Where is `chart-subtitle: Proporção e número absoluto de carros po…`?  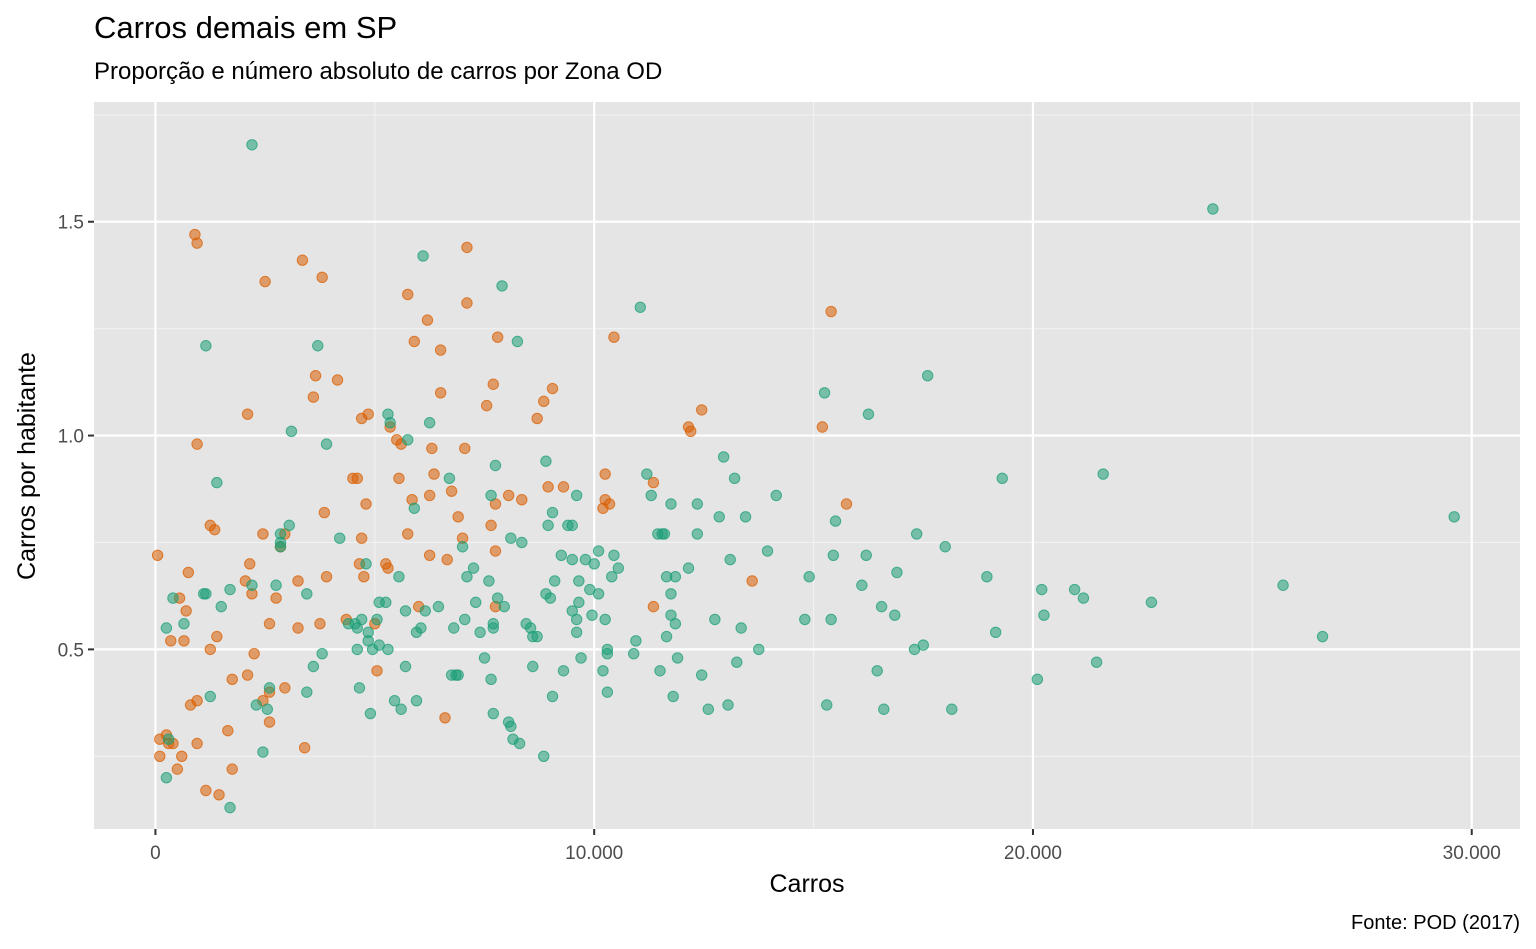 chart-subtitle: Proporção e número absoluto de carros po… is located at coordinates (378, 71).